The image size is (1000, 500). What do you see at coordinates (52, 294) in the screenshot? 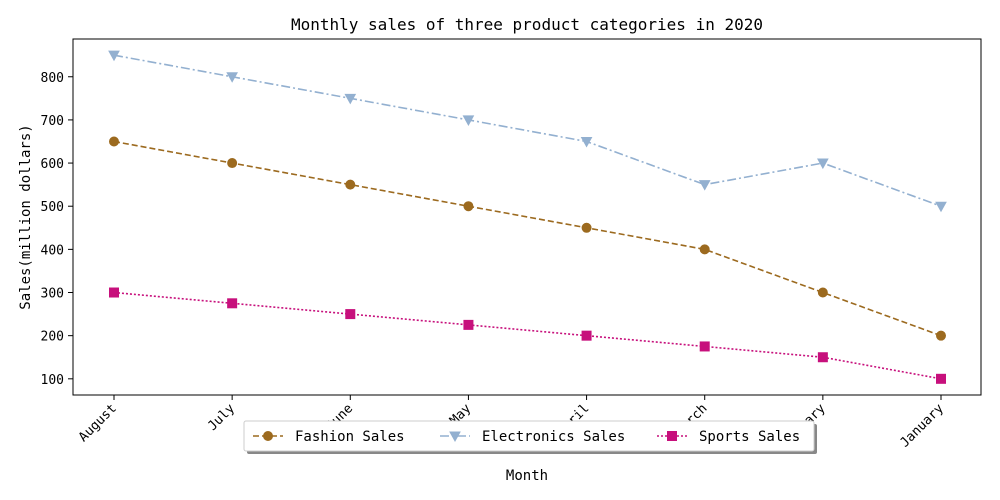
I see `y-tick-label: 300` at bounding box center [52, 294].